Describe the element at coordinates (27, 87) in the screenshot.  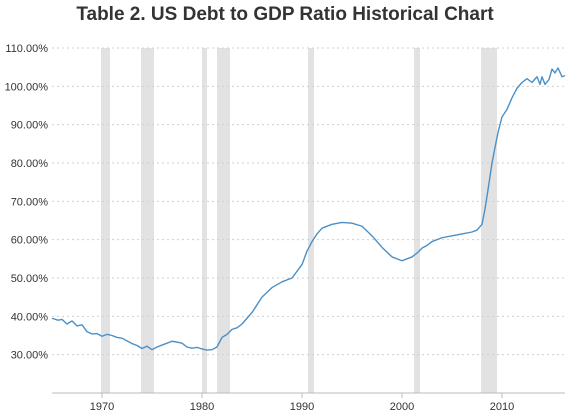
I see `y-tick-label: 100.00%` at that location.